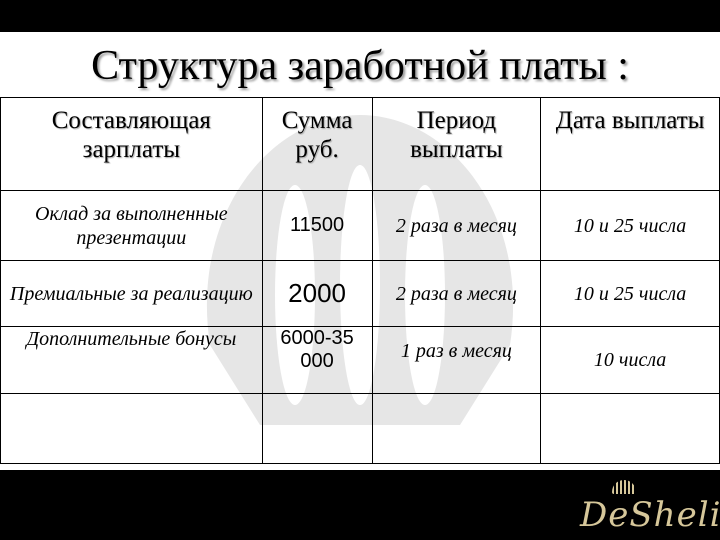 Image resolution: width=720 pixels, height=540 pixels. What do you see at coordinates (624, 487) in the screenshot?
I see `shell-logo-icon` at bounding box center [624, 487].